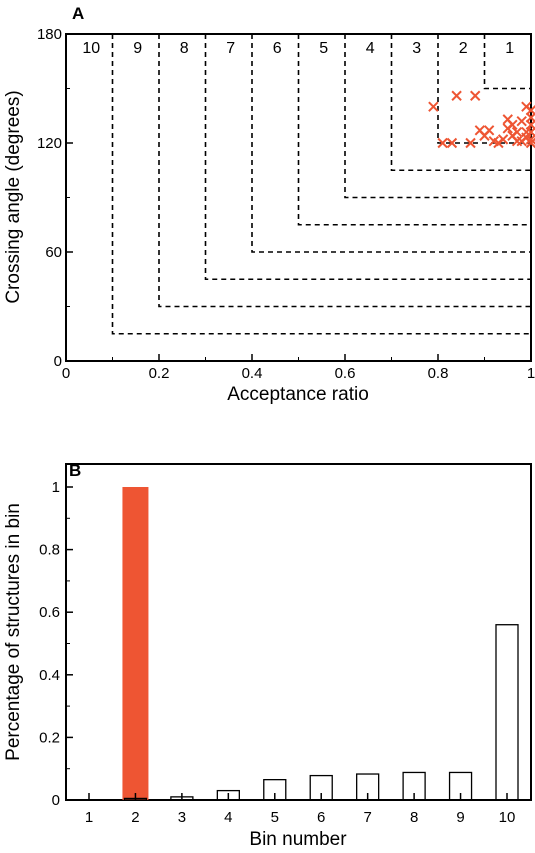 The width and height of the screenshot is (535, 853). What do you see at coordinates (66, 373) in the screenshot?
I see `x-tick-label-a: 0` at bounding box center [66, 373].